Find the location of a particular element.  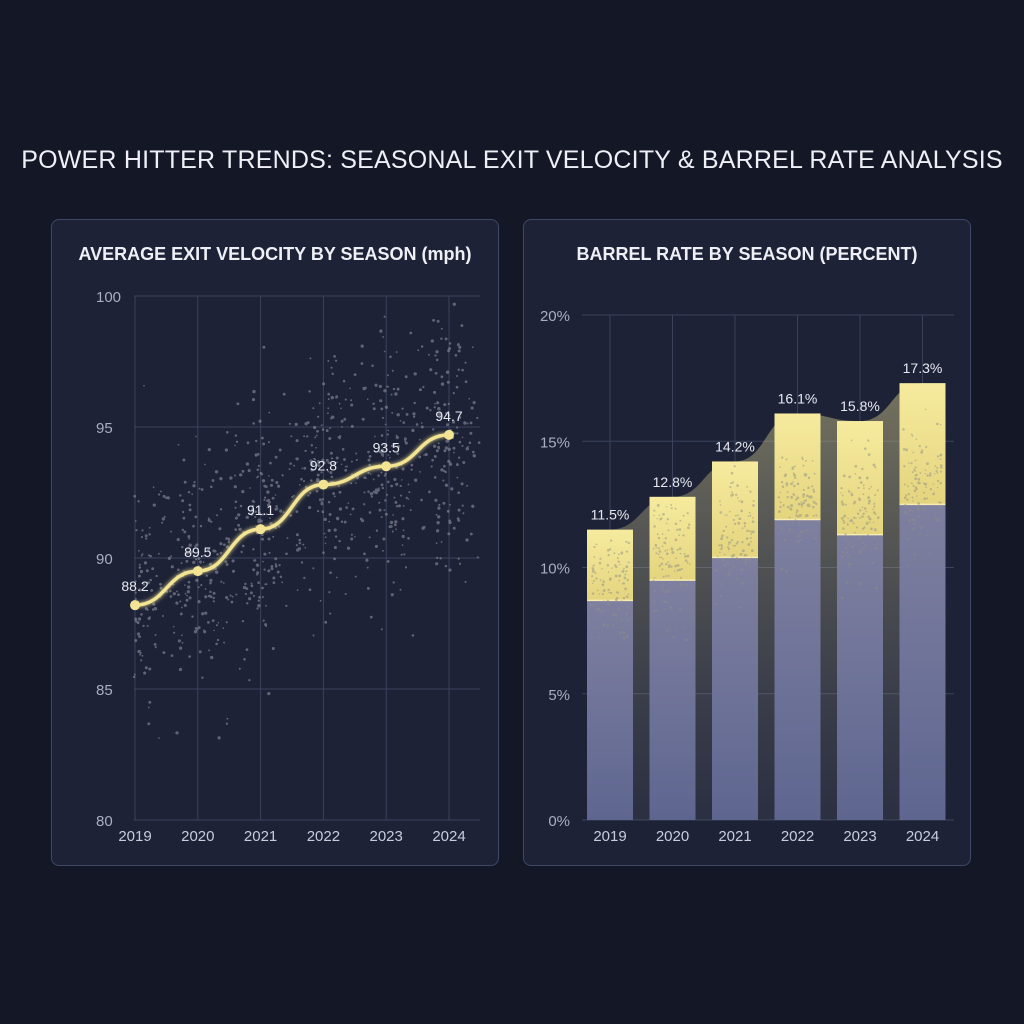

barrel-rate-bar-speckle is located at coordinates (797, 514).